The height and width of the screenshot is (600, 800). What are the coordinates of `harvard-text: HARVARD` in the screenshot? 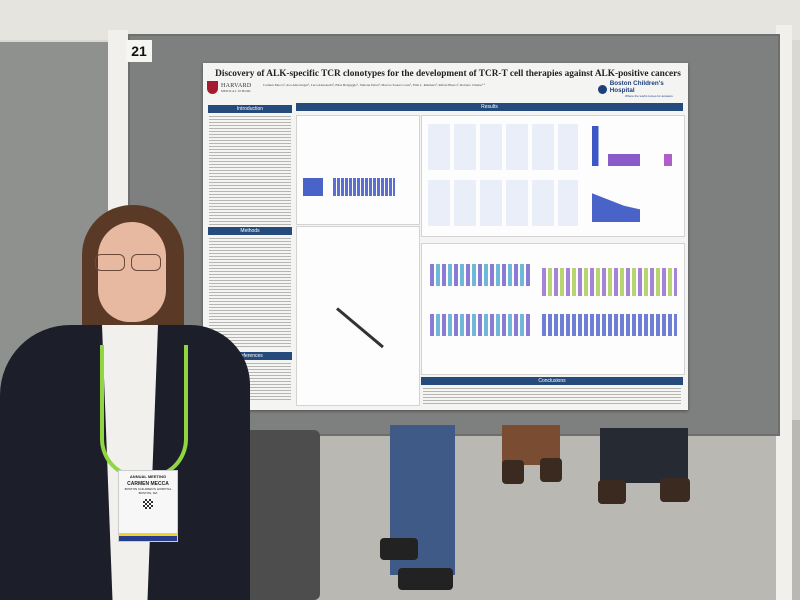 It's located at (236, 85).